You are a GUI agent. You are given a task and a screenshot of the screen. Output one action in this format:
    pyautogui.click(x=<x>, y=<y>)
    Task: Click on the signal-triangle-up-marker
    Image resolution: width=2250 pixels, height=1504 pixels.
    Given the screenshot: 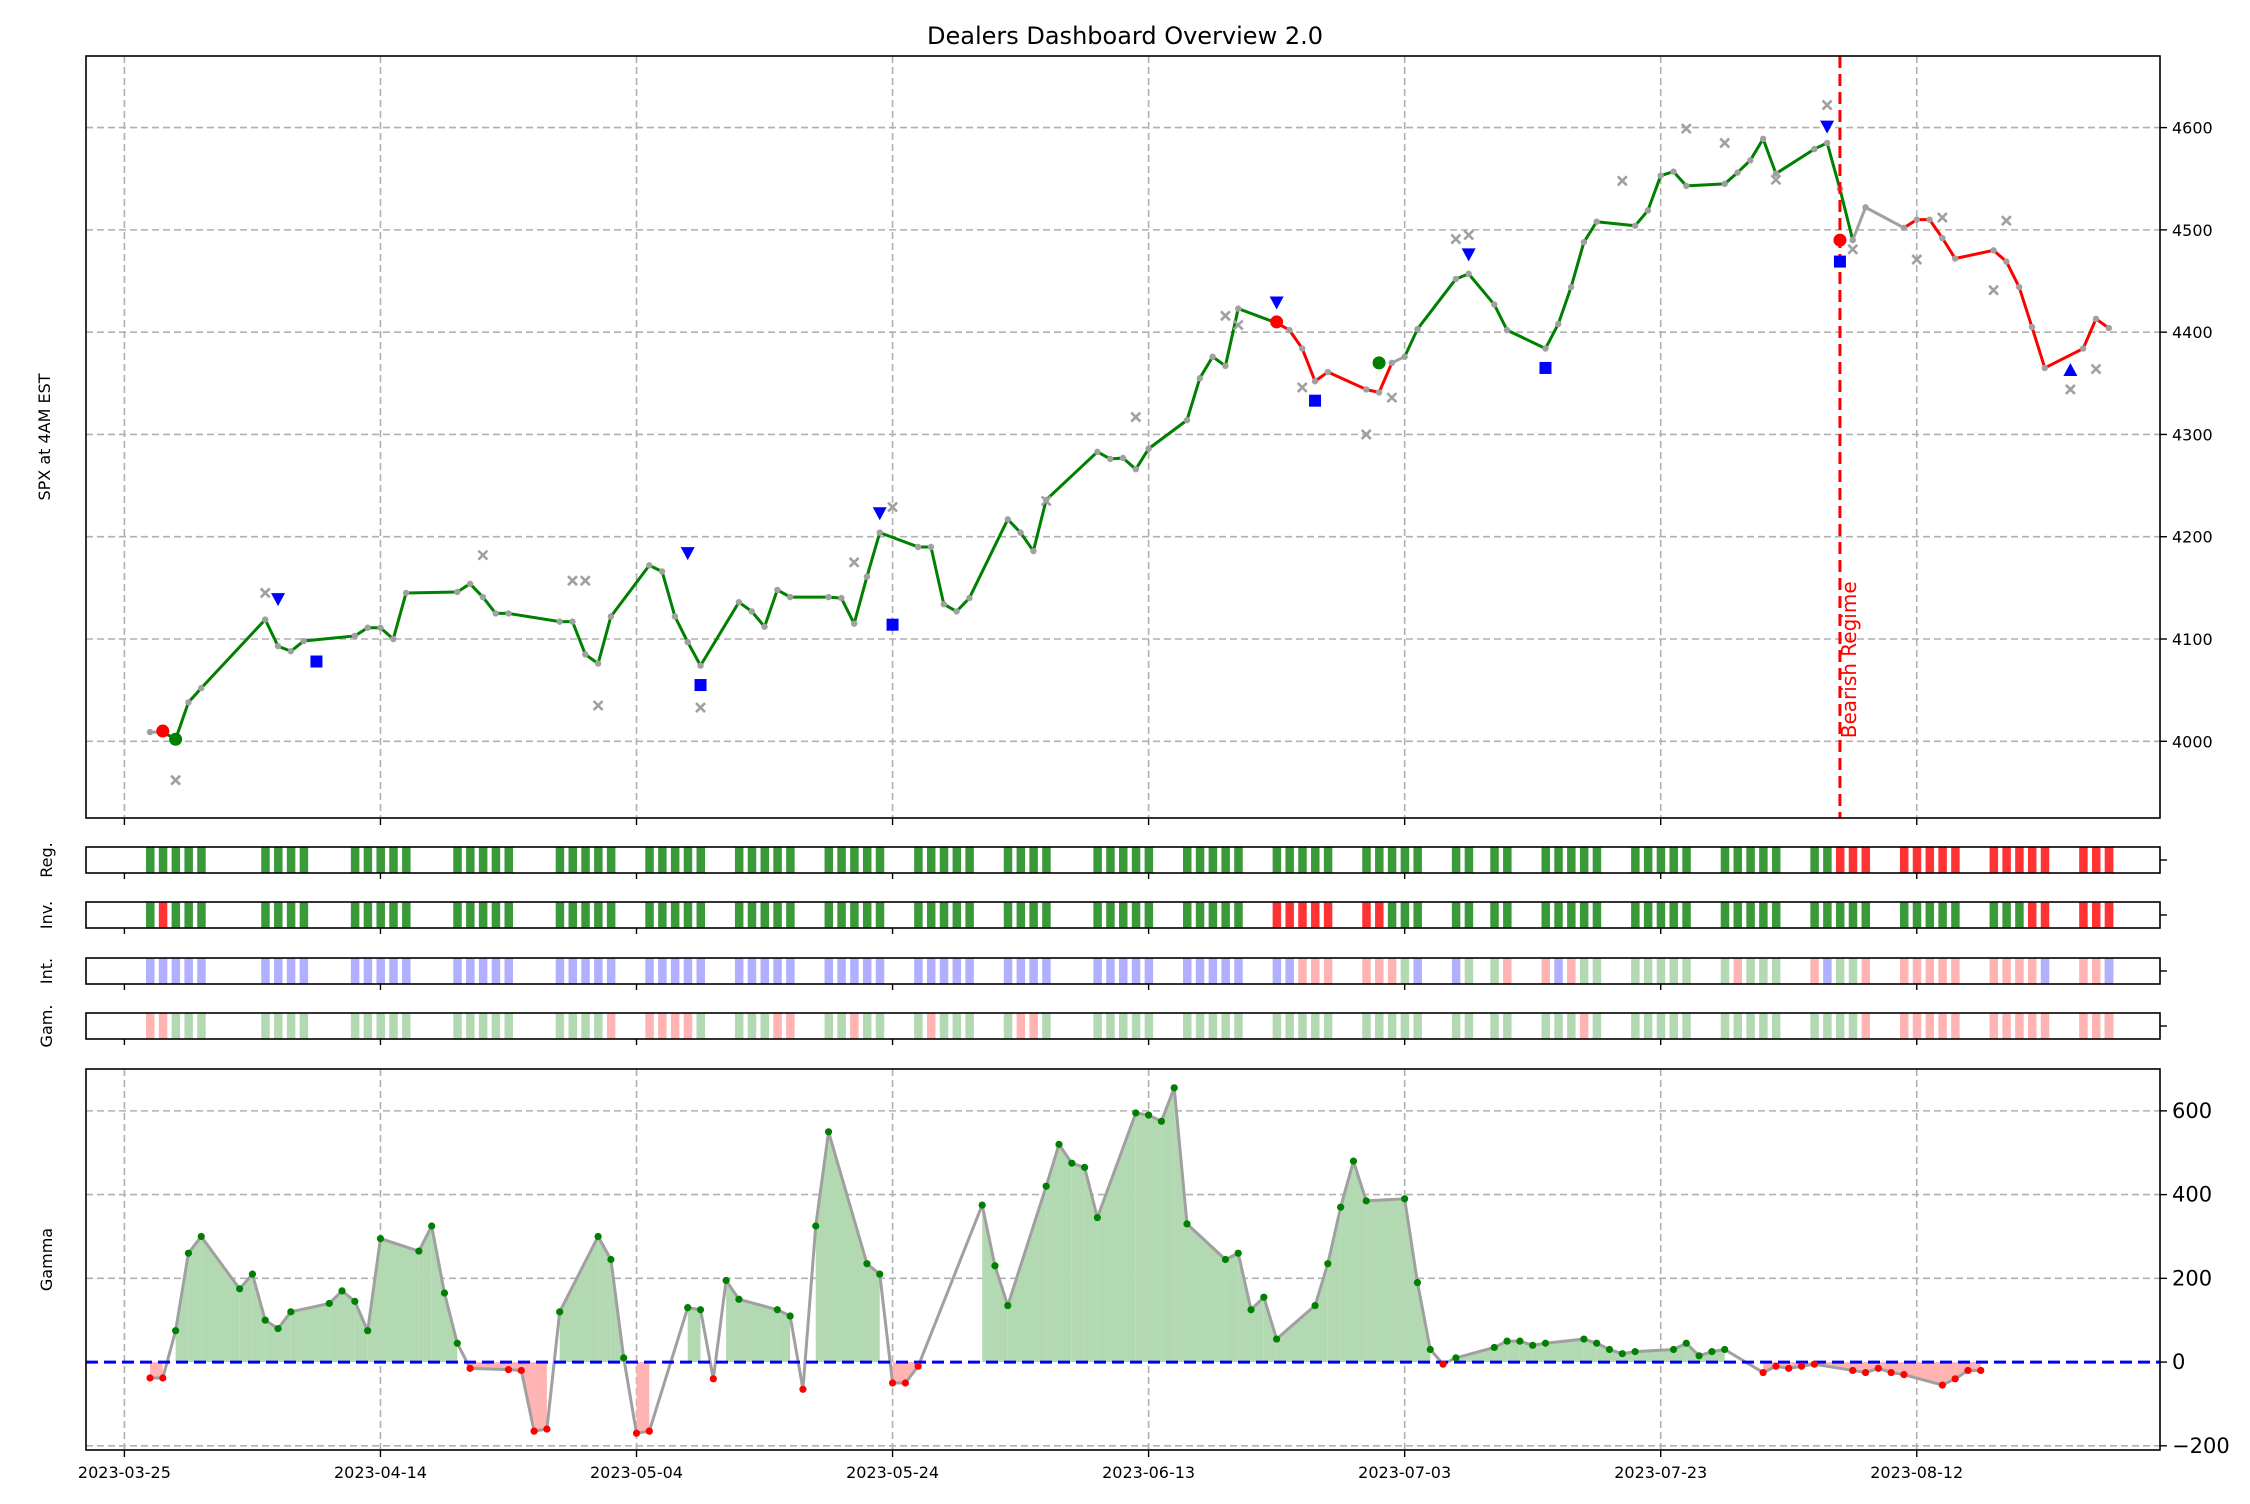 What is the action you would take?
    pyautogui.click(x=2070, y=370)
    